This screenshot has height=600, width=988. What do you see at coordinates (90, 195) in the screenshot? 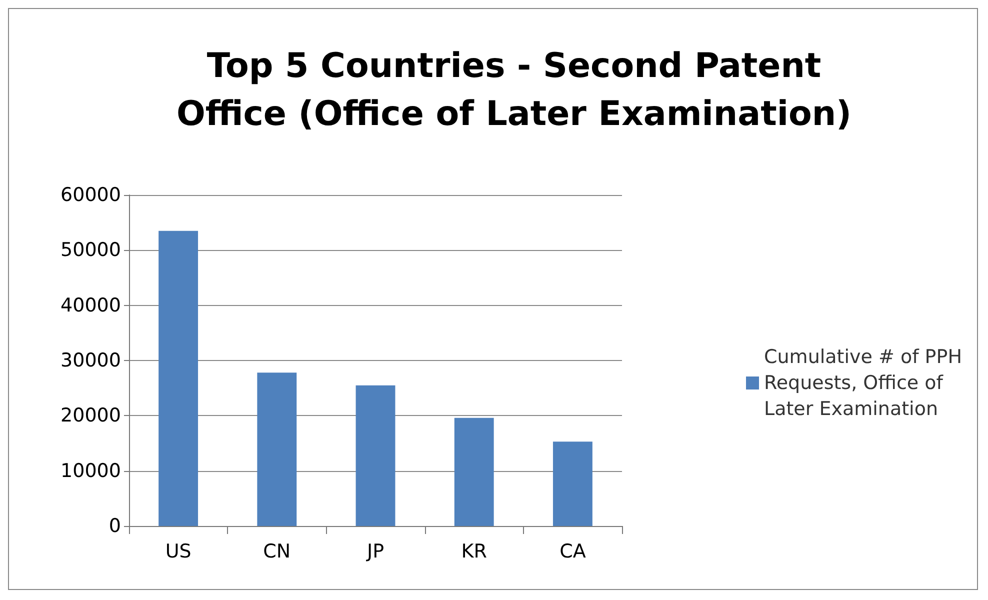
I see `y-tick-label: 60000` at bounding box center [90, 195].